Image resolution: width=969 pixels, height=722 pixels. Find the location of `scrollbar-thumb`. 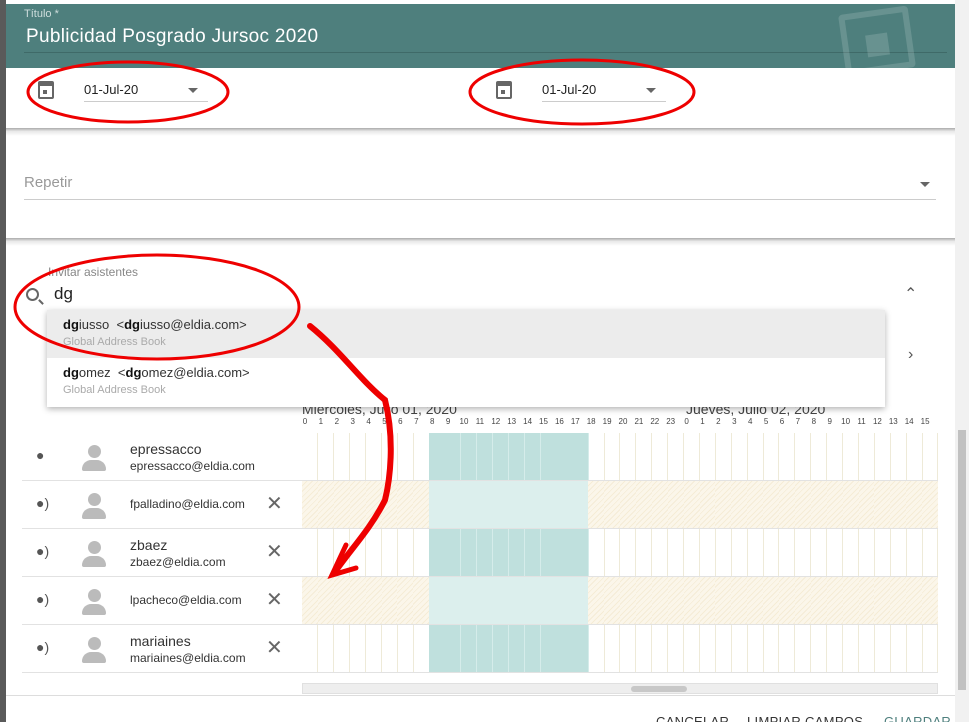

scrollbar-thumb is located at coordinates (962, 560).